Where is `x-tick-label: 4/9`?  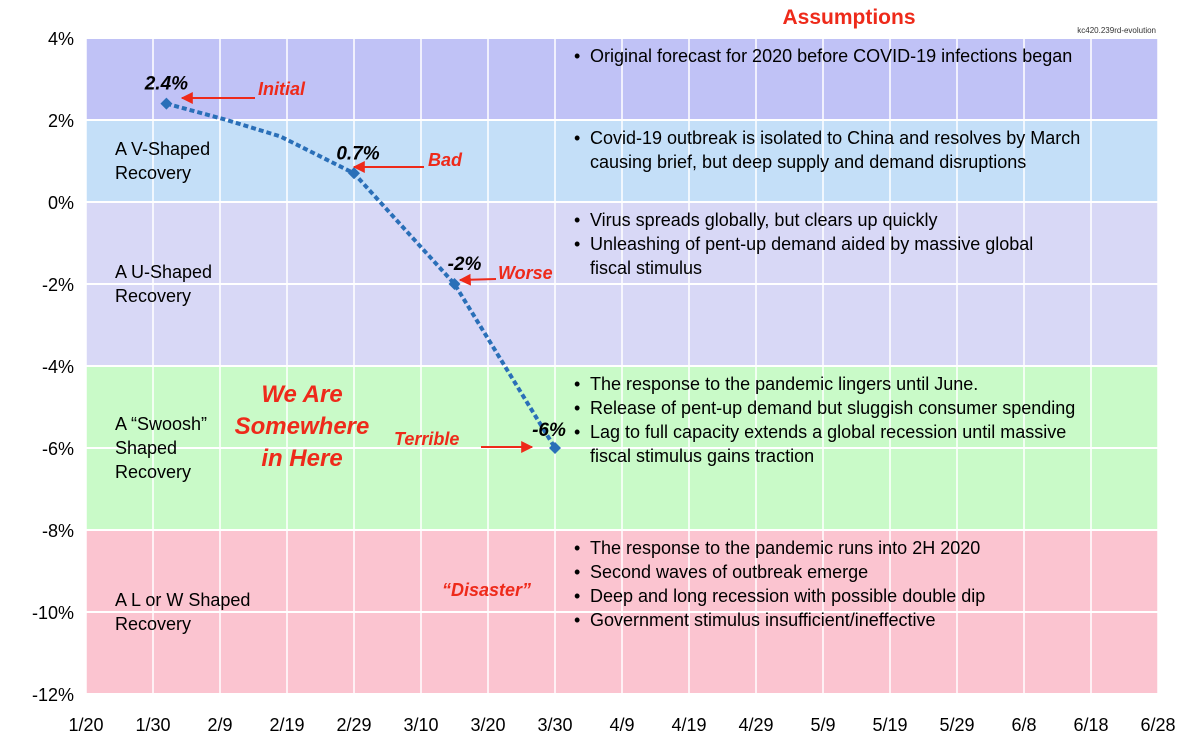
x-tick-label: 4/9 is located at coordinates (621, 725).